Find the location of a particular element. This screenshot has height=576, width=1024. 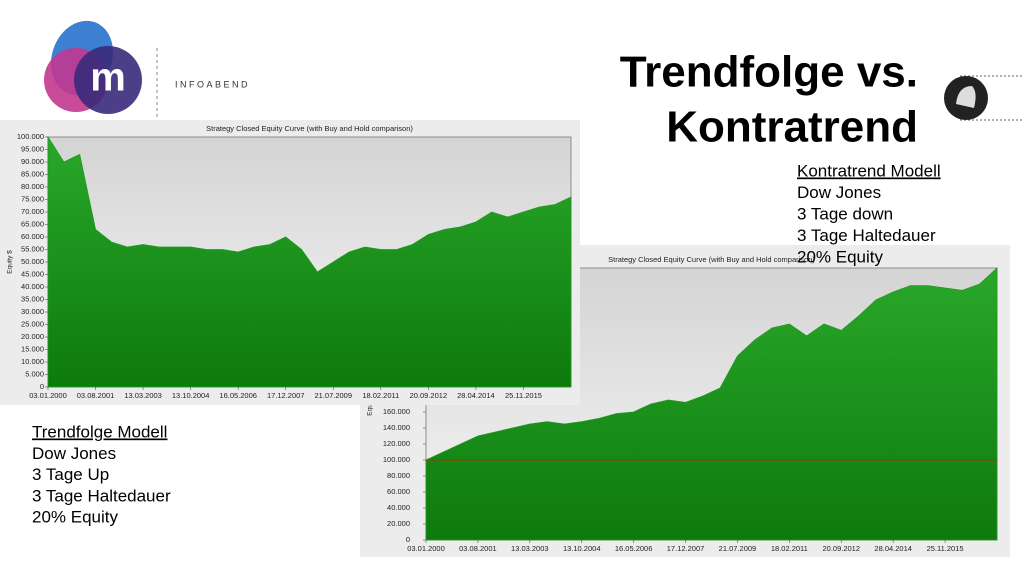

model-line: 3 Tage down is located at coordinates (845, 213).